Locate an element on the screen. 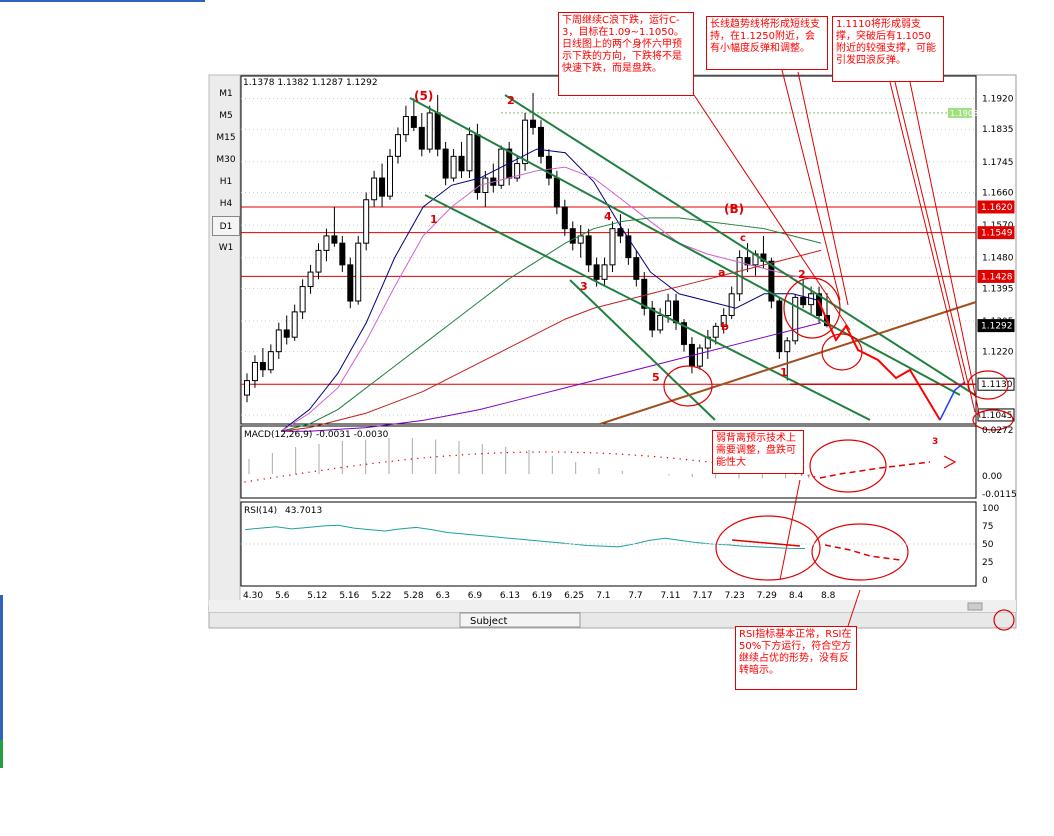 This screenshot has width=1054, height=836. timeframe-button-h4: H4 is located at coordinates (226, 204).